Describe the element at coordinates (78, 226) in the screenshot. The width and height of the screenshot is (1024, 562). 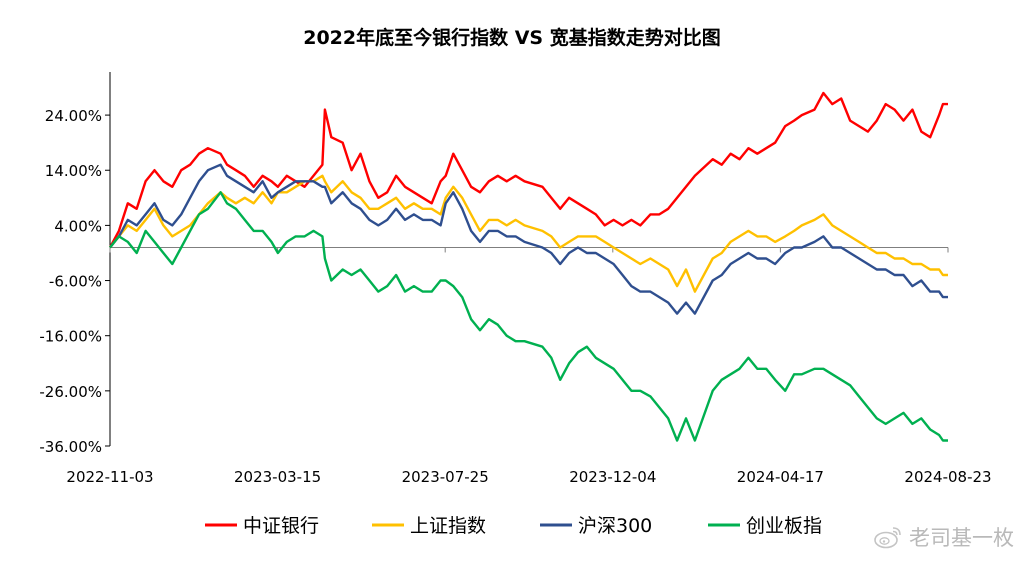
I see `y-tick-label: 4.00%` at that location.